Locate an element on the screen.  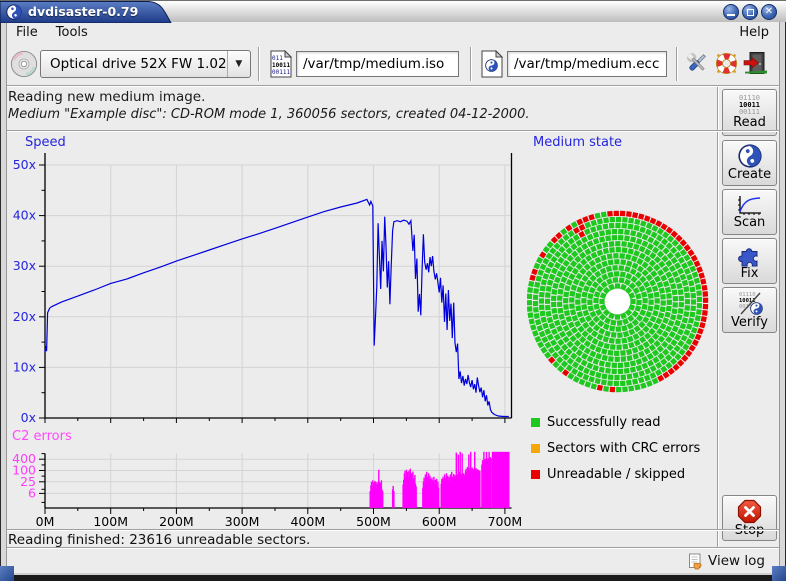
medium-state-disc is located at coordinates (618, 301).